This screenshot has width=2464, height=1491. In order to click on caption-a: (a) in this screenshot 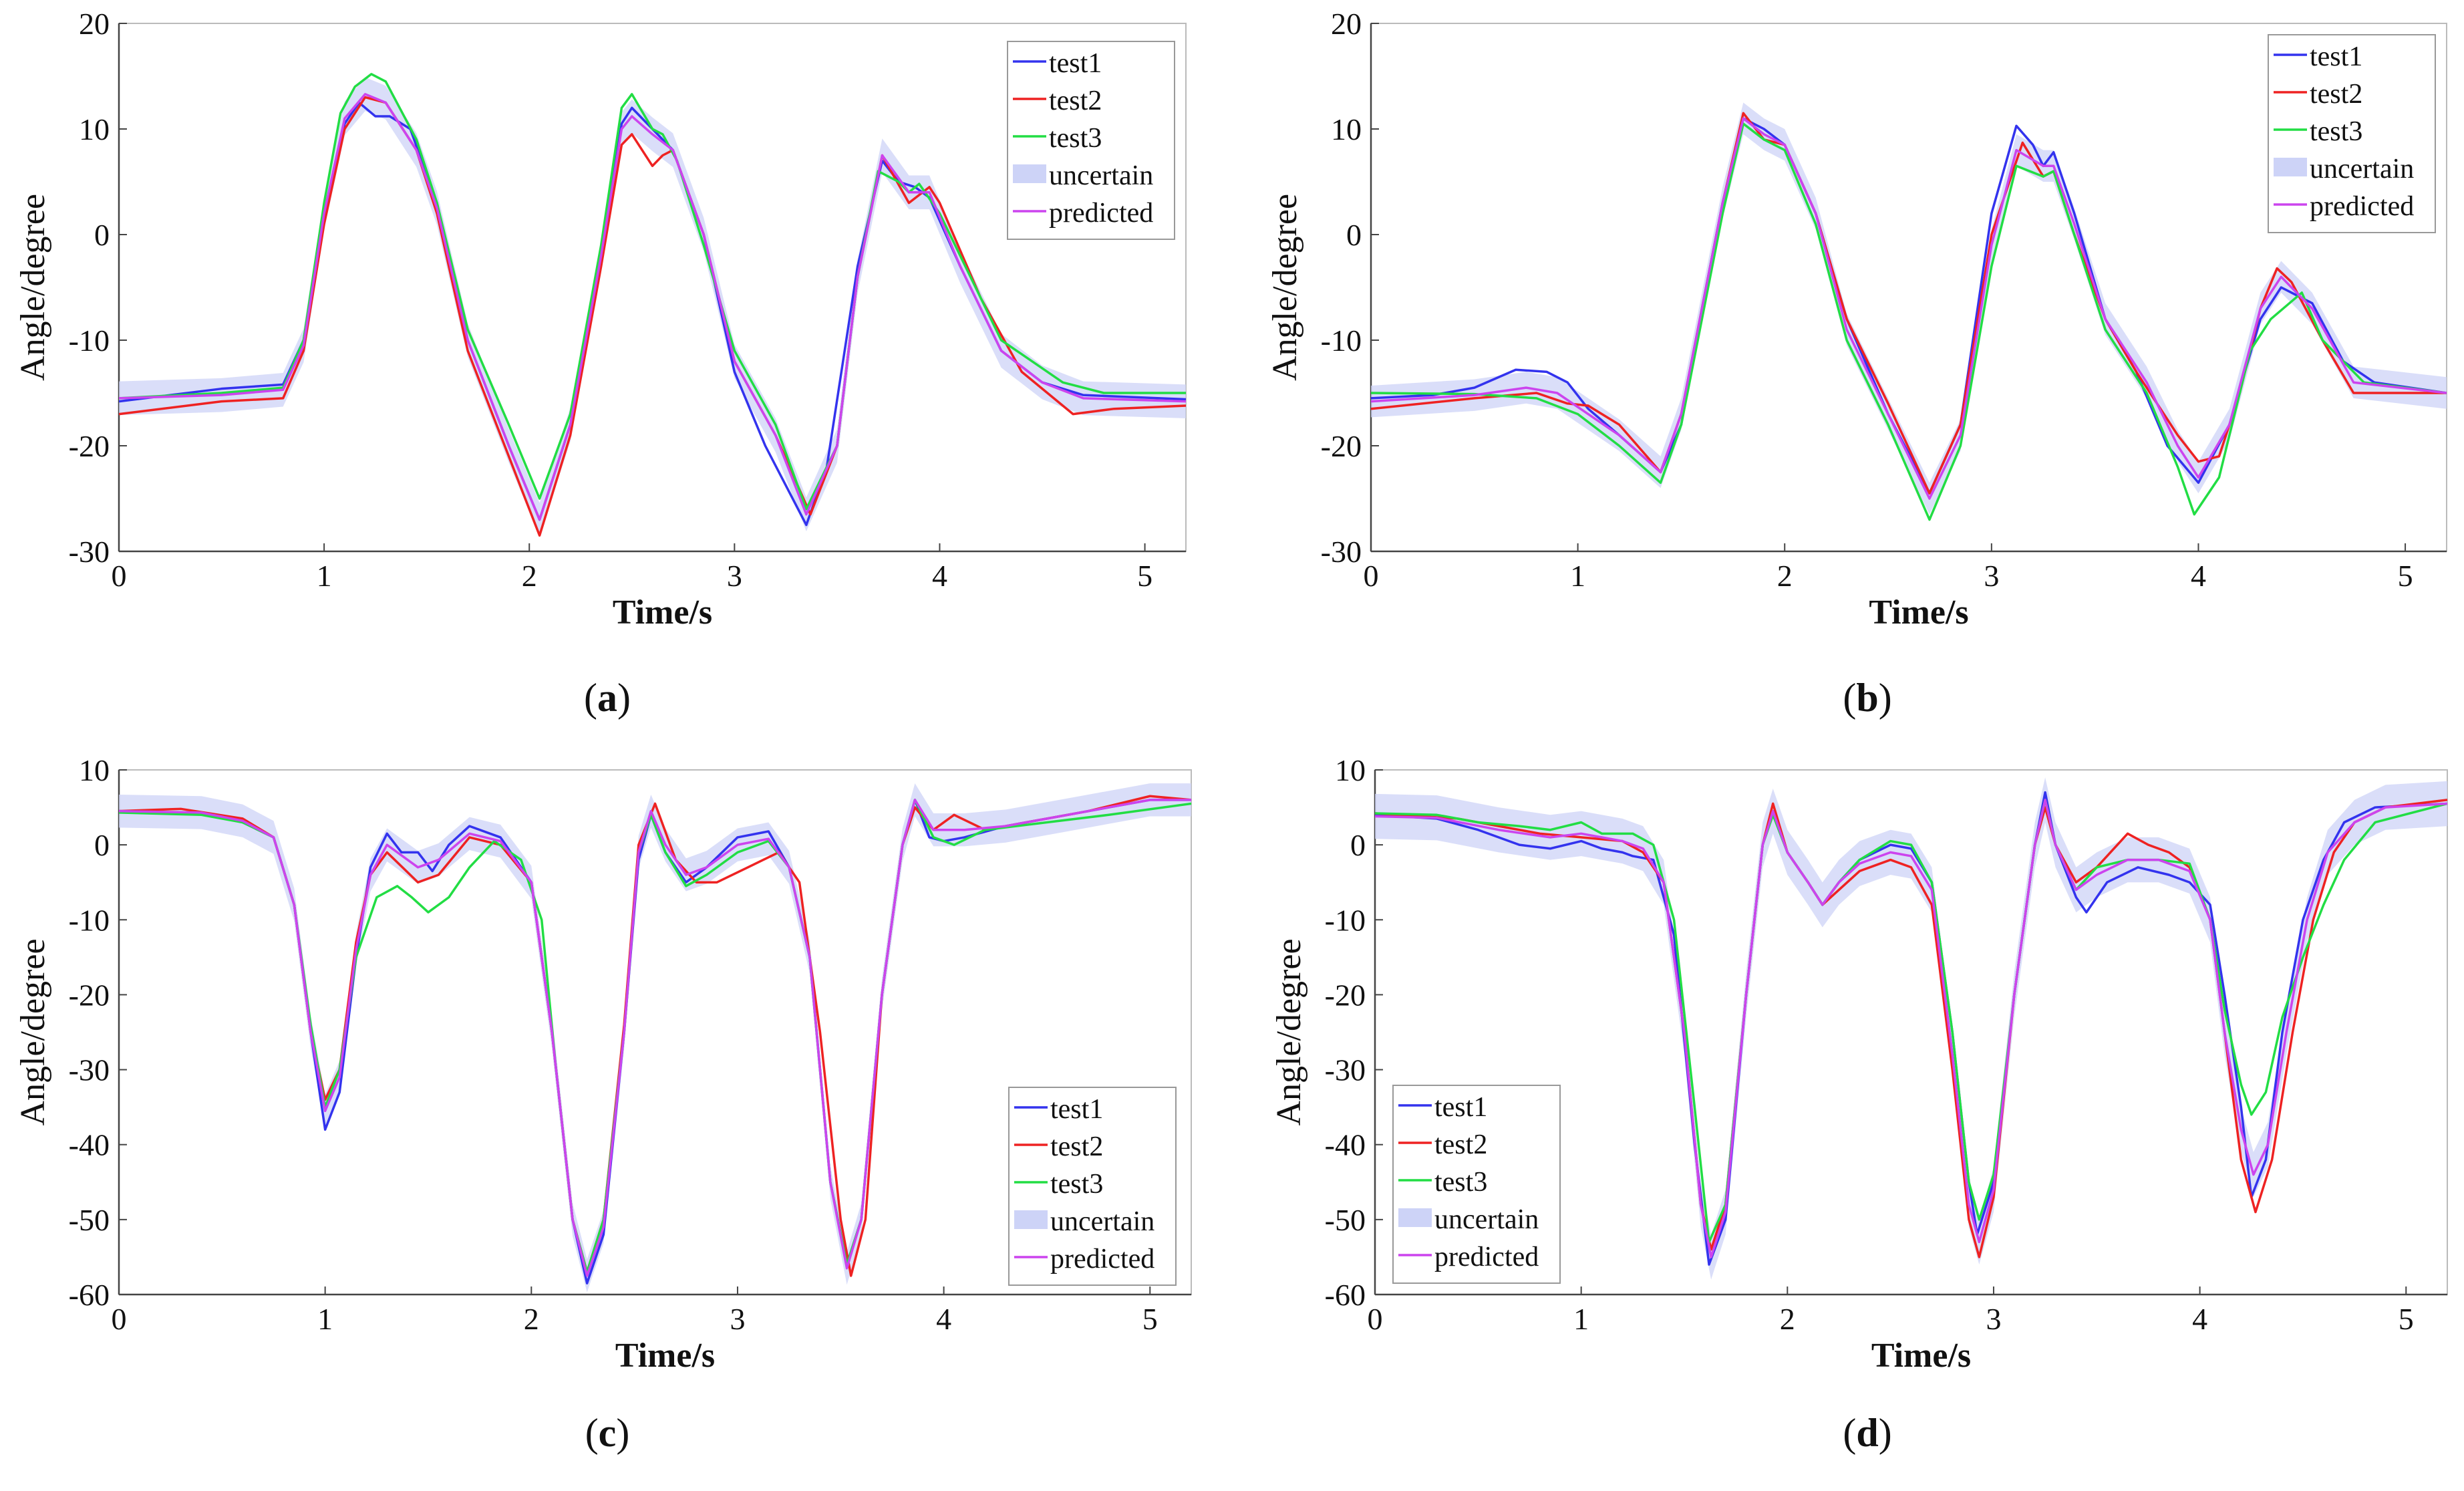, I will do `click(607, 698)`.